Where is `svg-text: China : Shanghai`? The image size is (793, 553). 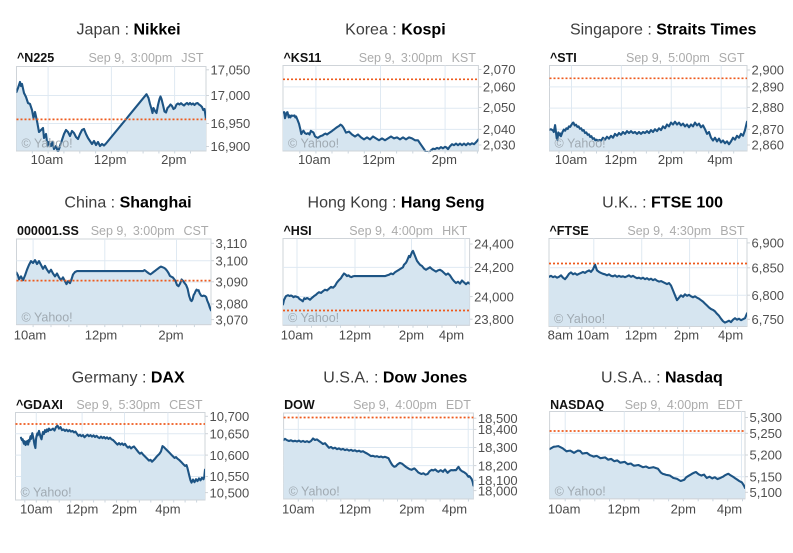
svg-text: China : Shanghai is located at coordinates (127, 203).